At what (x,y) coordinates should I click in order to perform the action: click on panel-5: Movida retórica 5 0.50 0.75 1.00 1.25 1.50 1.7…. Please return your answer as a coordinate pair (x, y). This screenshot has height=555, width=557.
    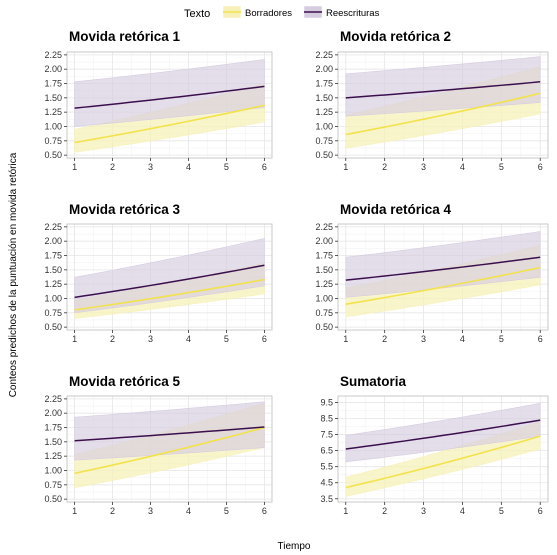
    Looking at the image, I should click on (158, 445).